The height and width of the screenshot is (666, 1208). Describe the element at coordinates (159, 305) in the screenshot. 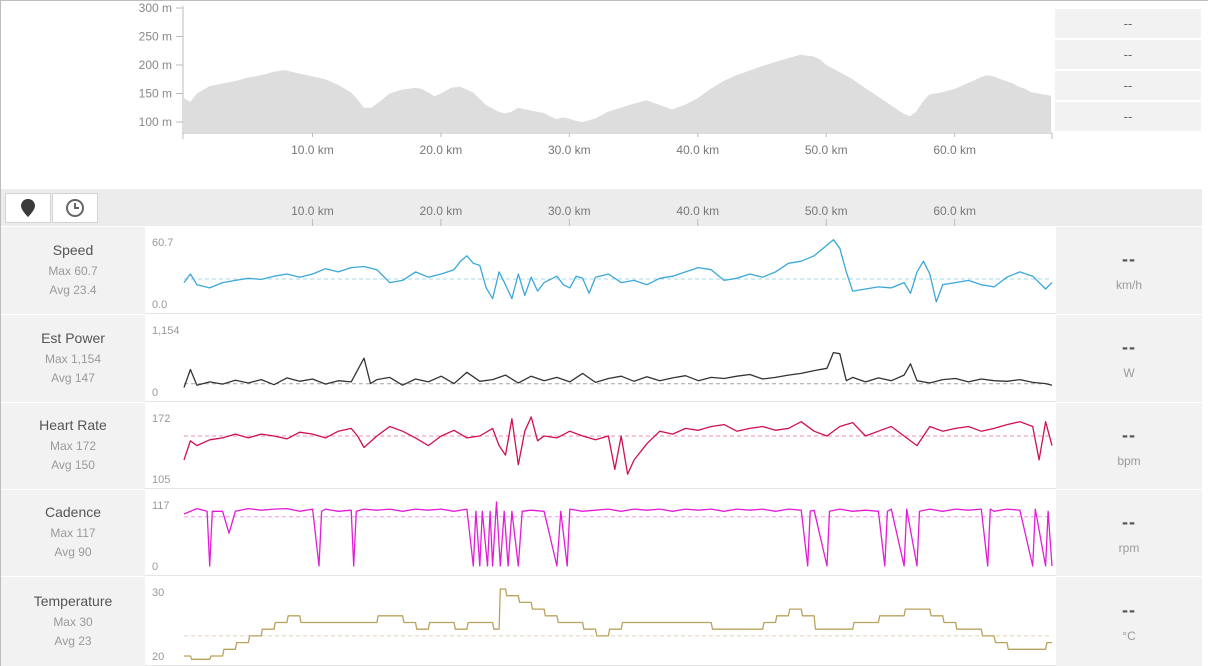

I see `y-min-label: 0.0` at that location.